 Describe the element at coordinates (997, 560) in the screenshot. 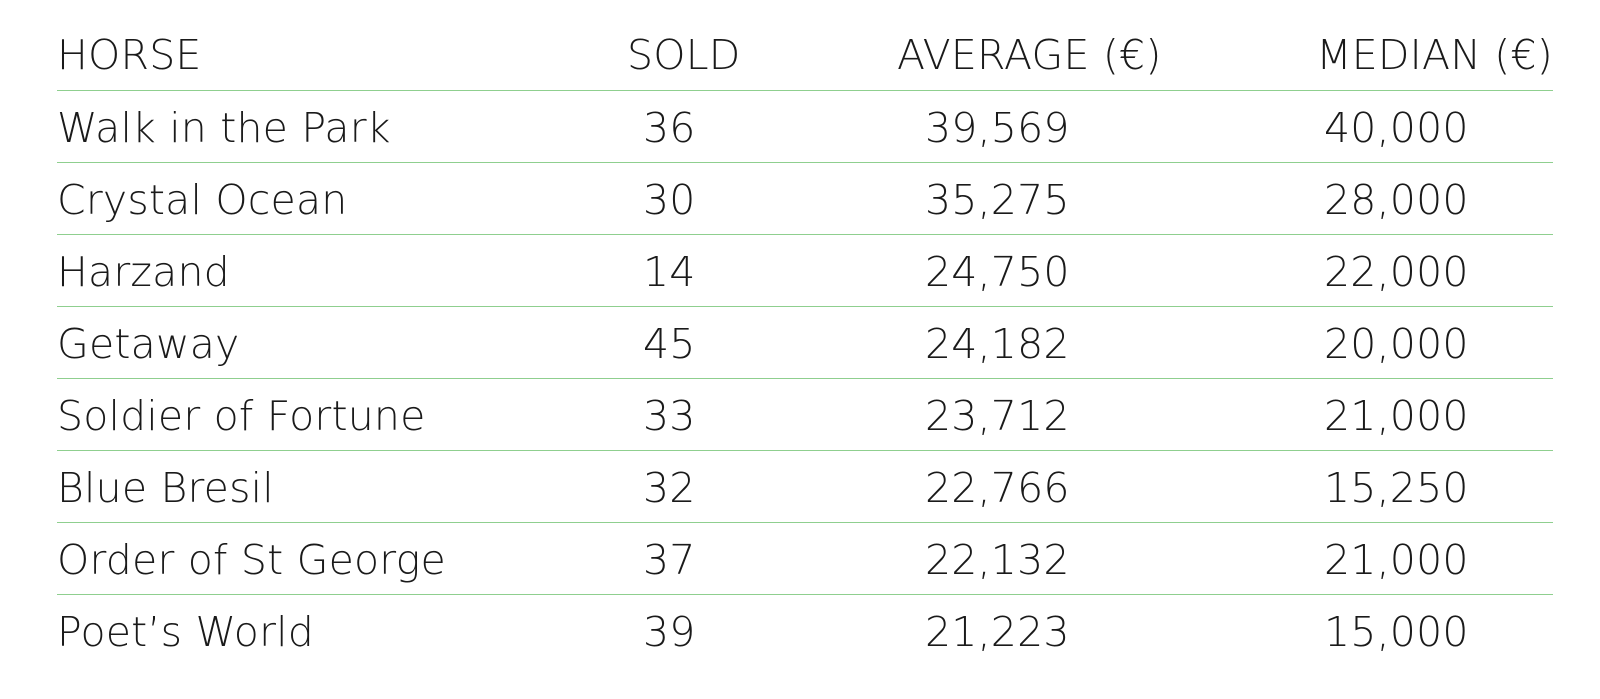

I see `cell-average: 22,132` at that location.